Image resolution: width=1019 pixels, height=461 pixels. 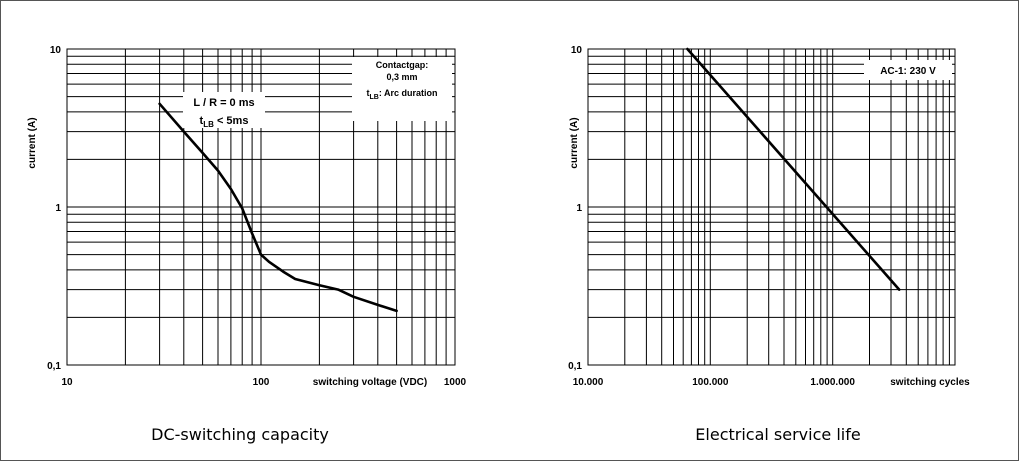 What do you see at coordinates (574, 142) in the screenshot?
I see `chart2-y-axis-label: current (A)` at bounding box center [574, 142].